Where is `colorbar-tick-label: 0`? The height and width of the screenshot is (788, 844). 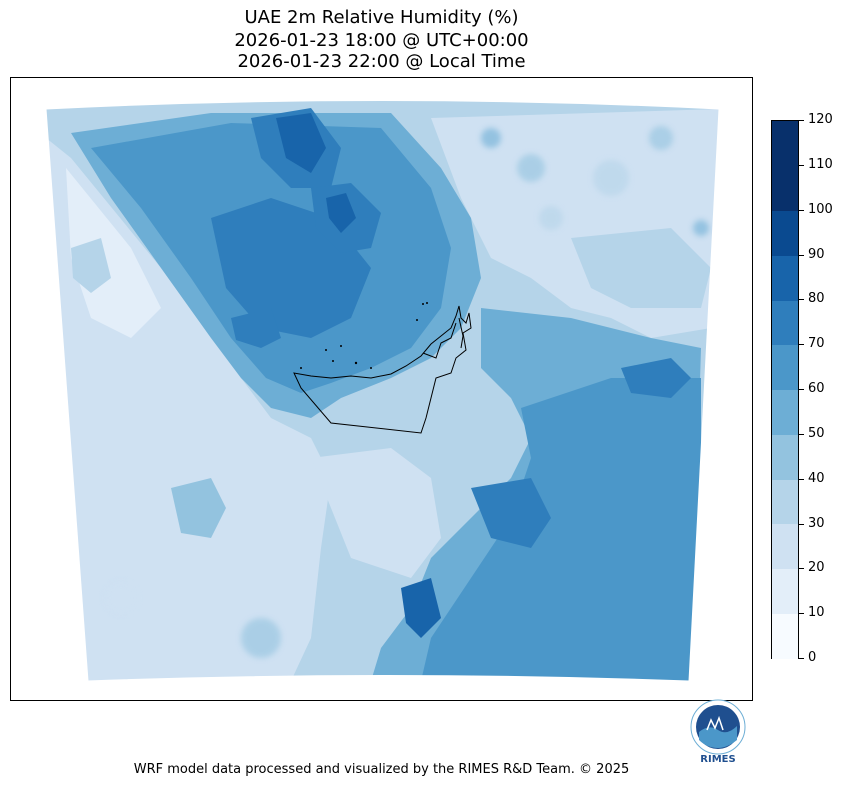
colorbar-tick-label: 0 is located at coordinates (812, 657).